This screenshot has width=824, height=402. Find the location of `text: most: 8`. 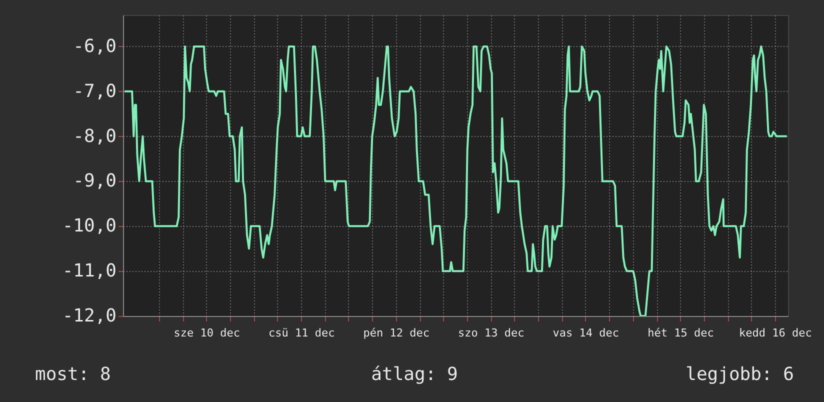

text: most: 8 is located at coordinates (73, 374).